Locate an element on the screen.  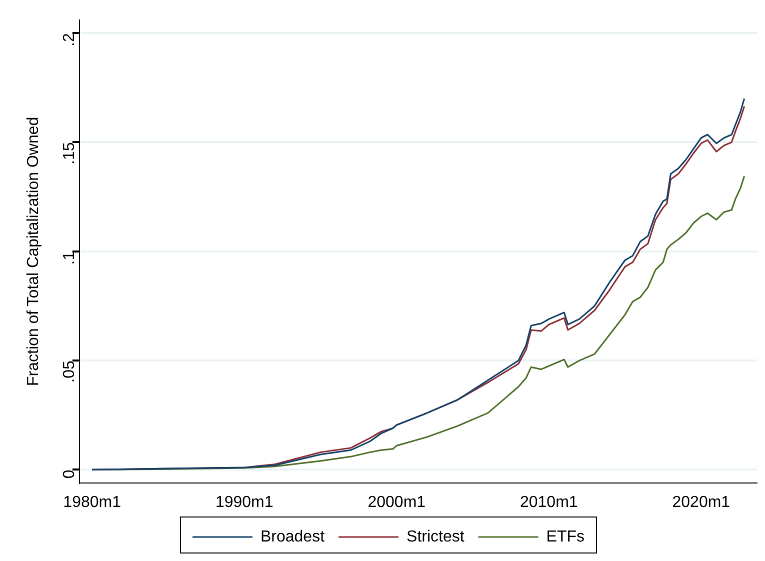
x-tick-label: 2010m1 is located at coordinates (549, 502).